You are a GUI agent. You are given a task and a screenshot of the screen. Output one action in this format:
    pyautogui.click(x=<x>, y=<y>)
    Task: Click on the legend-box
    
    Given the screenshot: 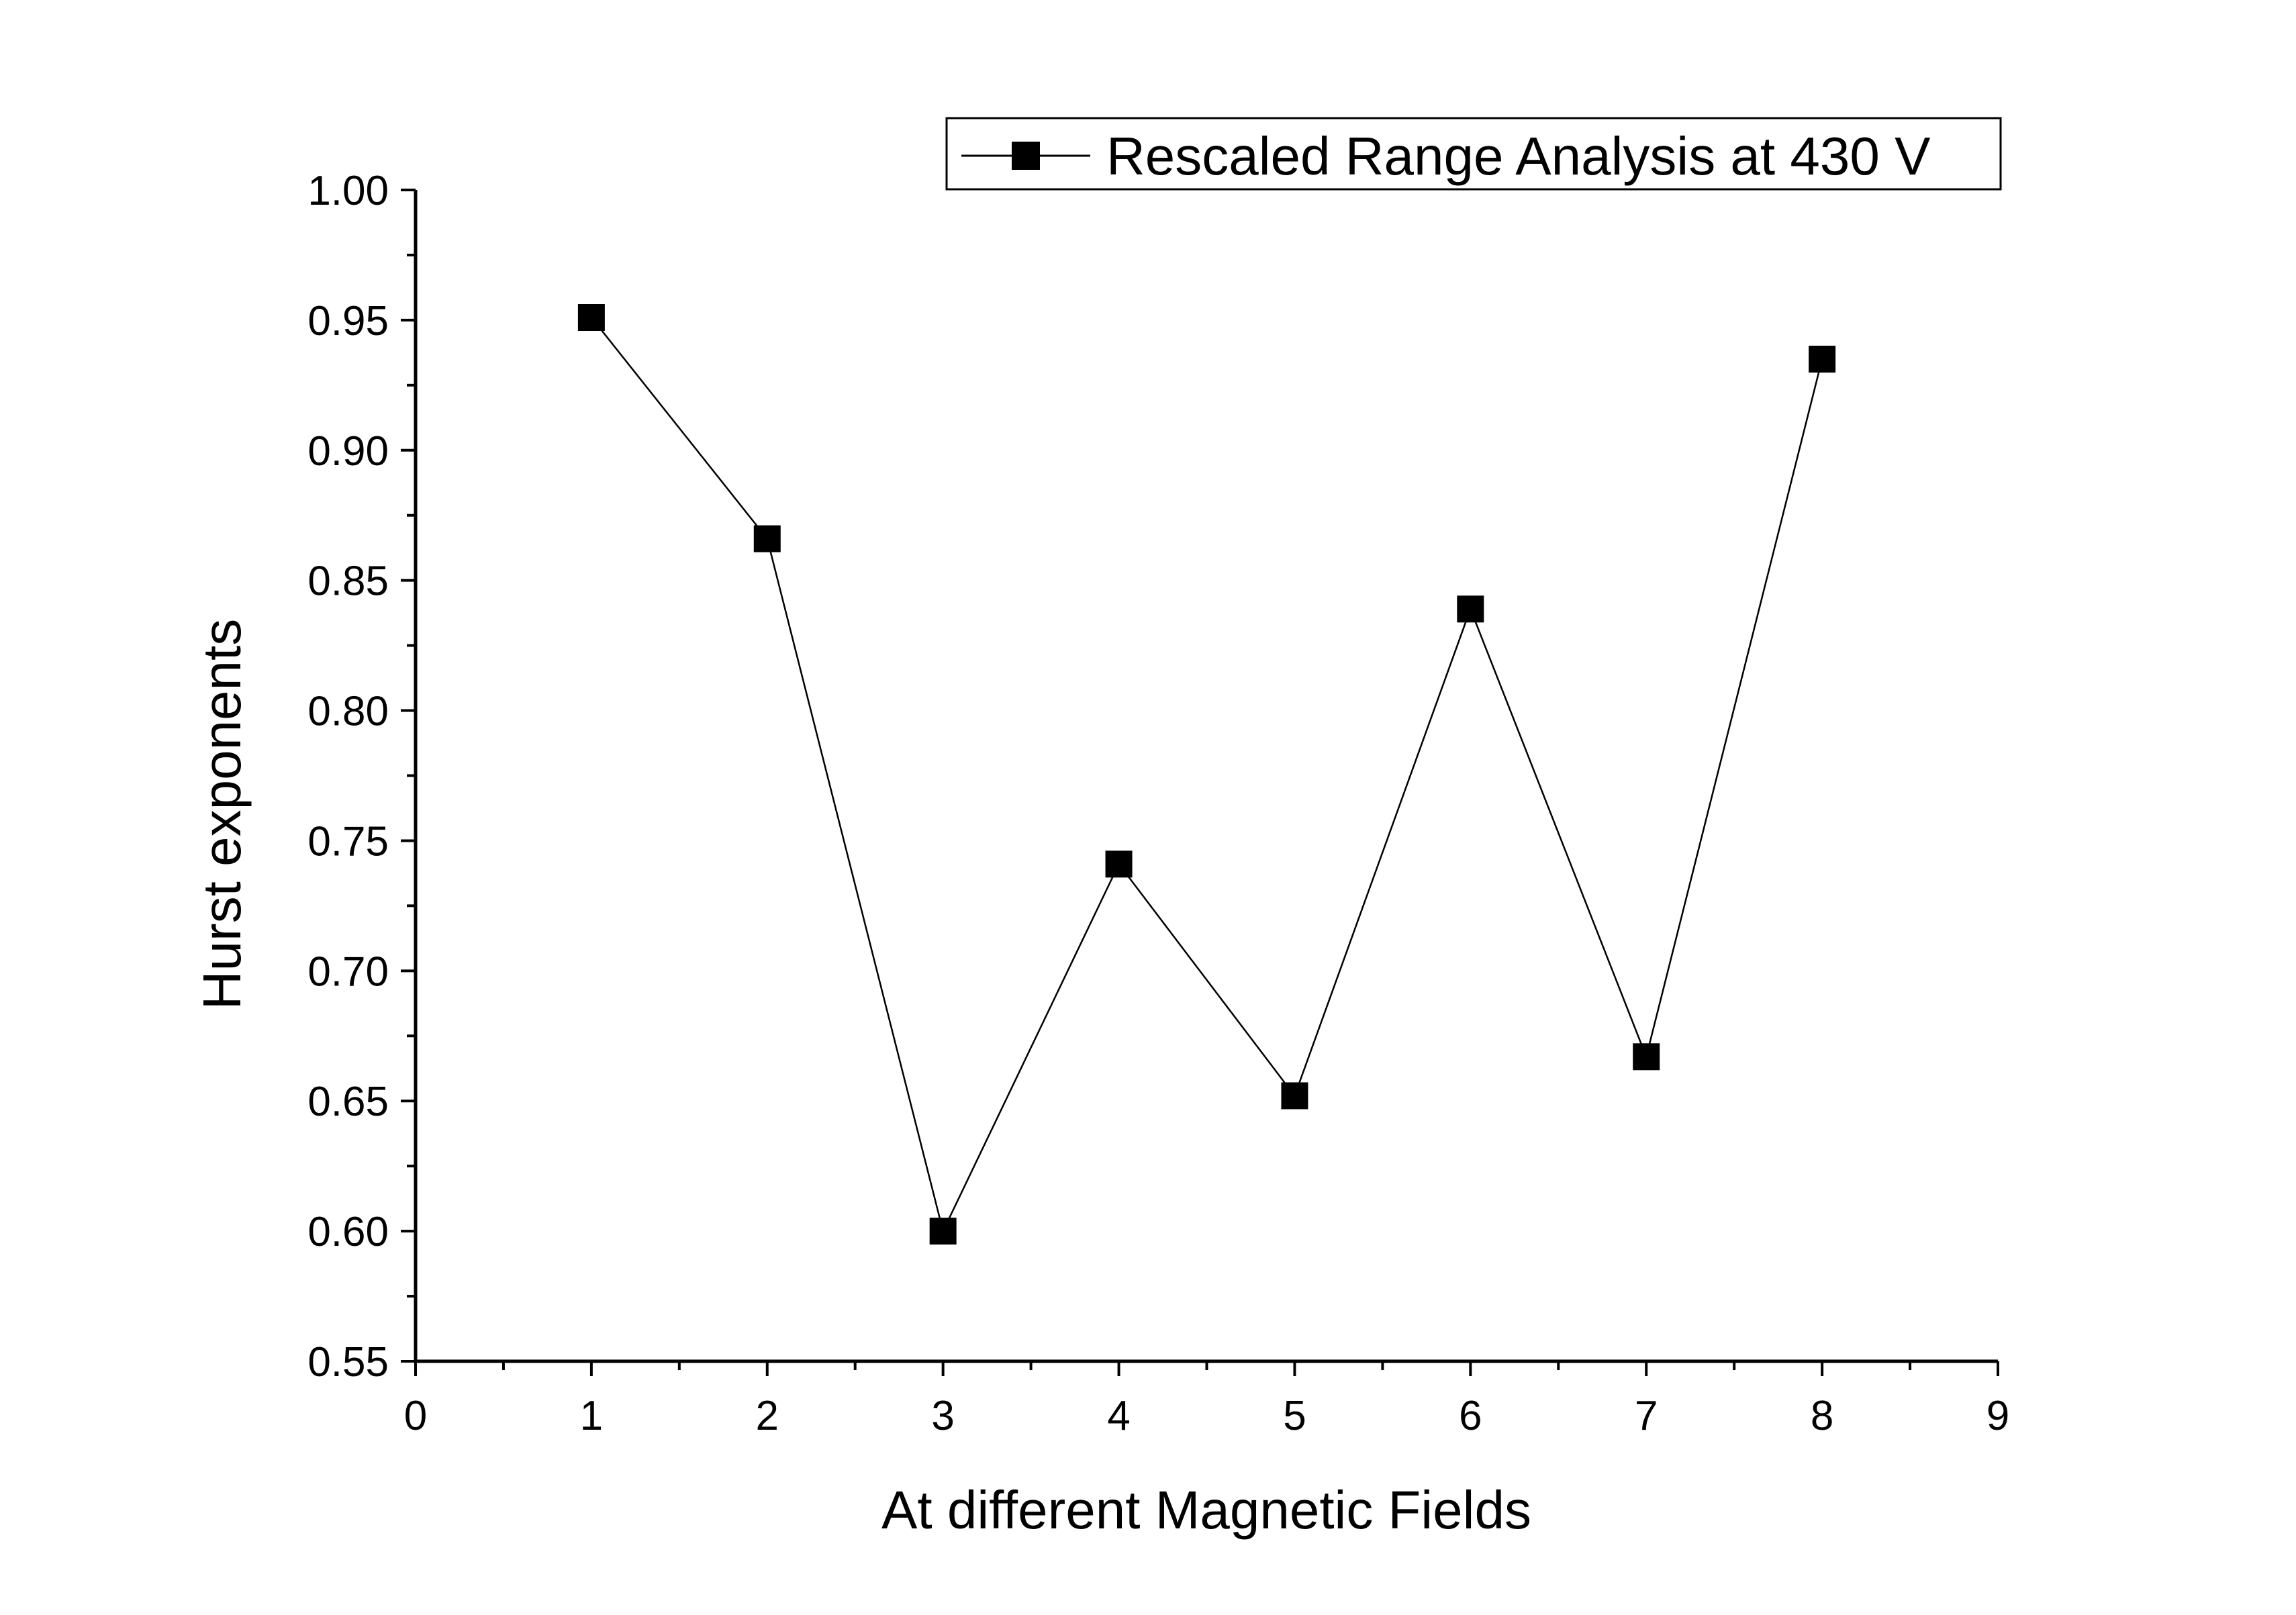 What is the action you would take?
    pyautogui.click(x=1473, y=154)
    